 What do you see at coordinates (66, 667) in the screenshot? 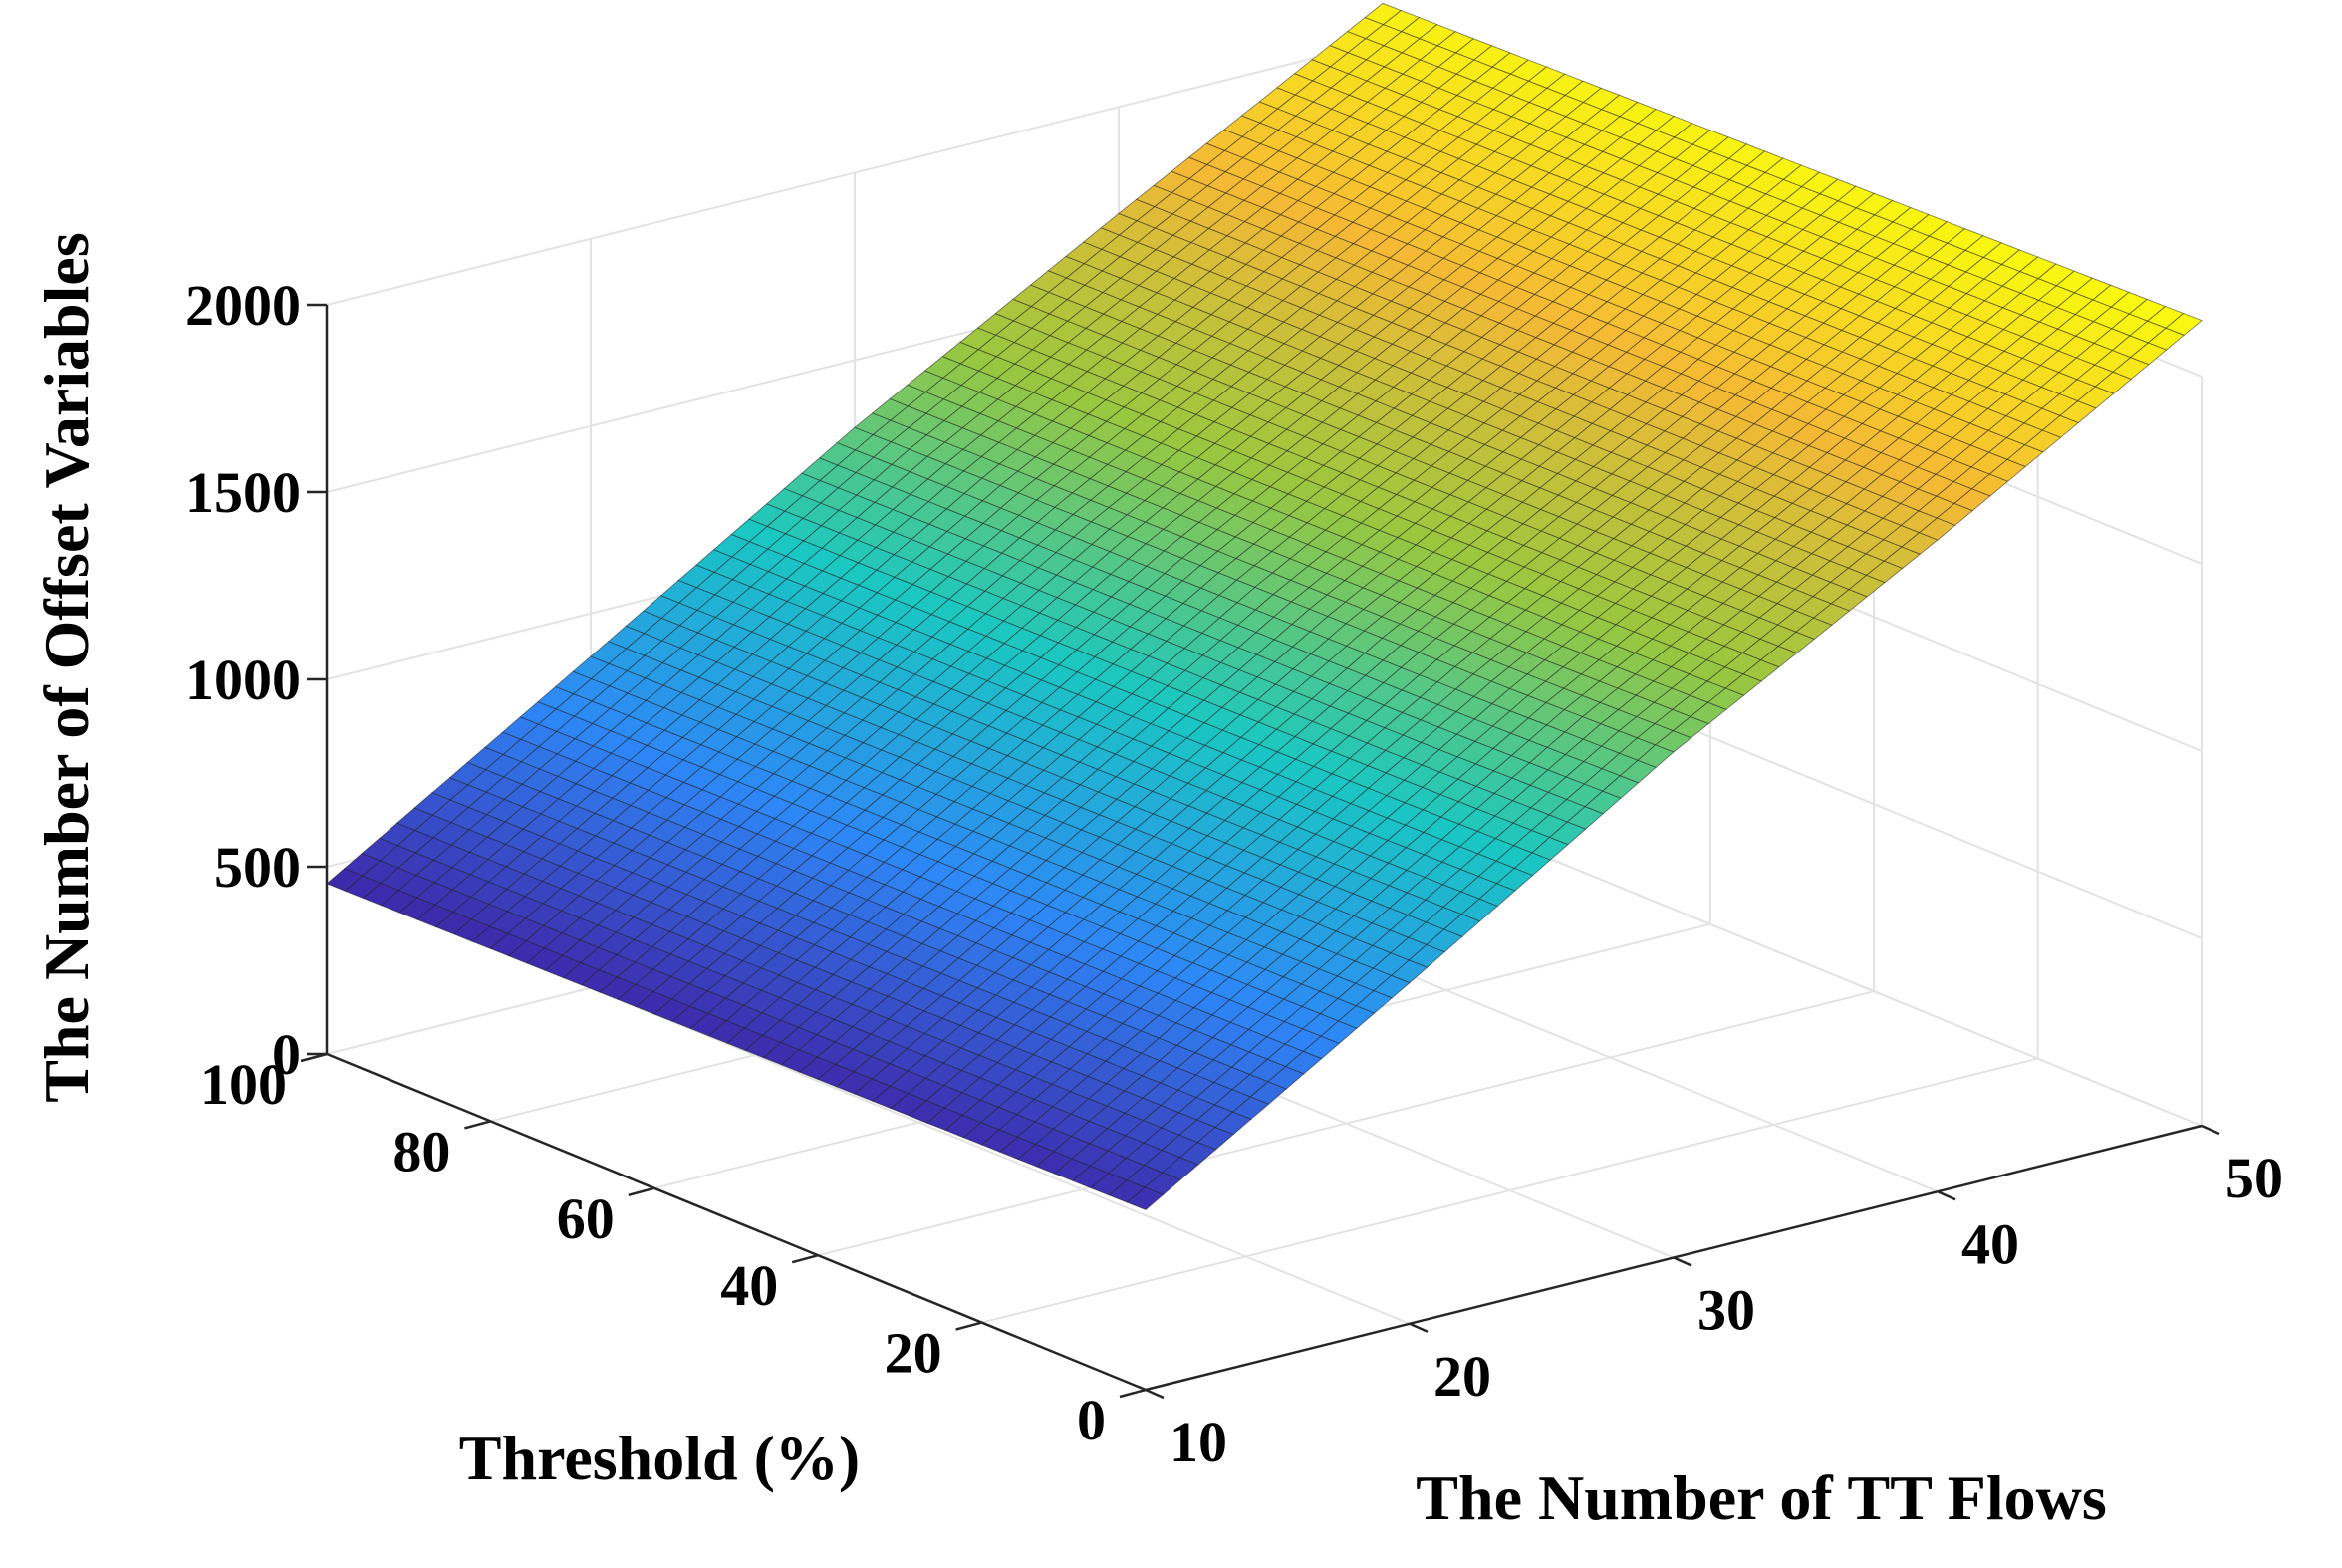
I see `z-axis-title: The Number of Offset Variables` at bounding box center [66, 667].